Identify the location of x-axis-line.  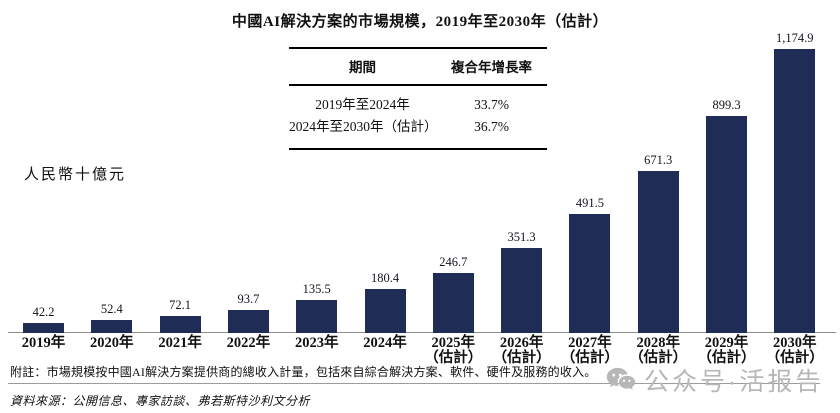
(422, 332).